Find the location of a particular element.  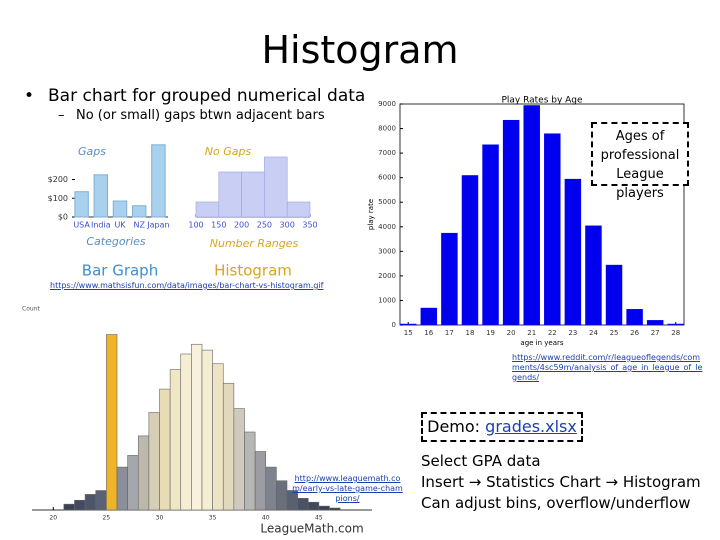

y-tick-label: 7000 is located at coordinates (387, 153).